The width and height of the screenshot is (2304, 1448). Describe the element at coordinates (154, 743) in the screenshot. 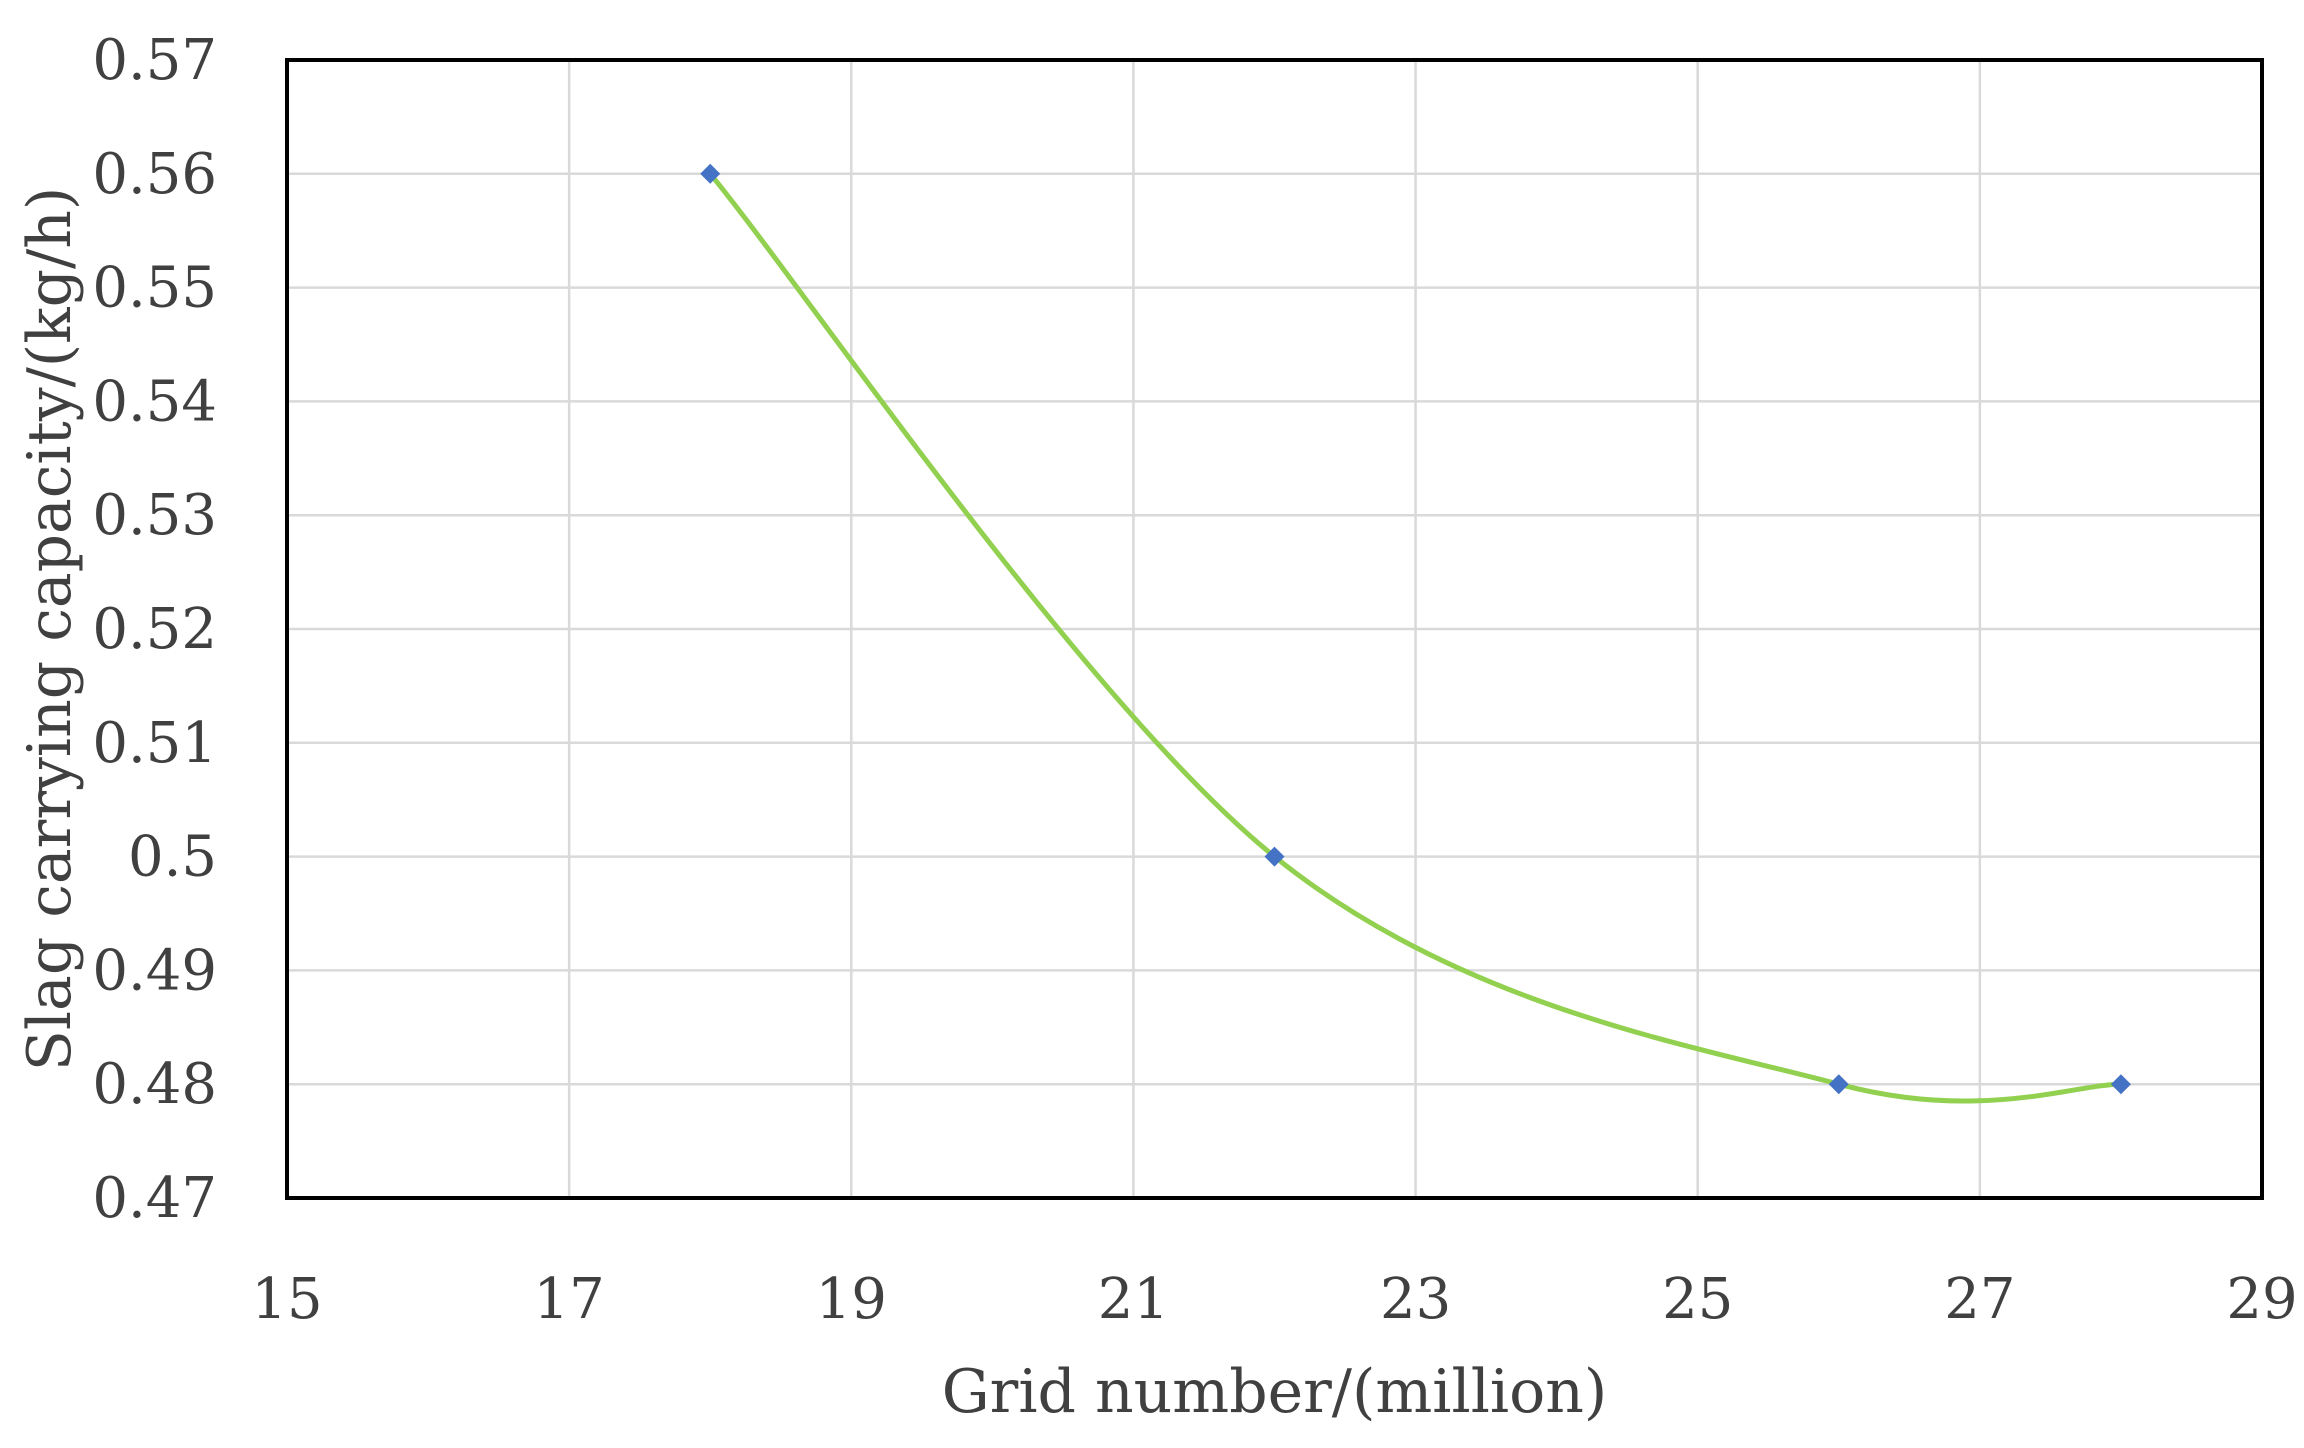

I see `y-tick-label: 0.51` at that location.